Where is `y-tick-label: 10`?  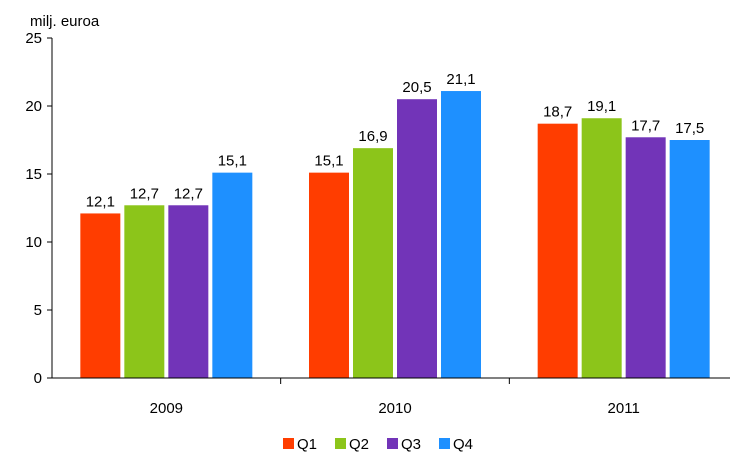 y-tick-label: 10 is located at coordinates (33, 242).